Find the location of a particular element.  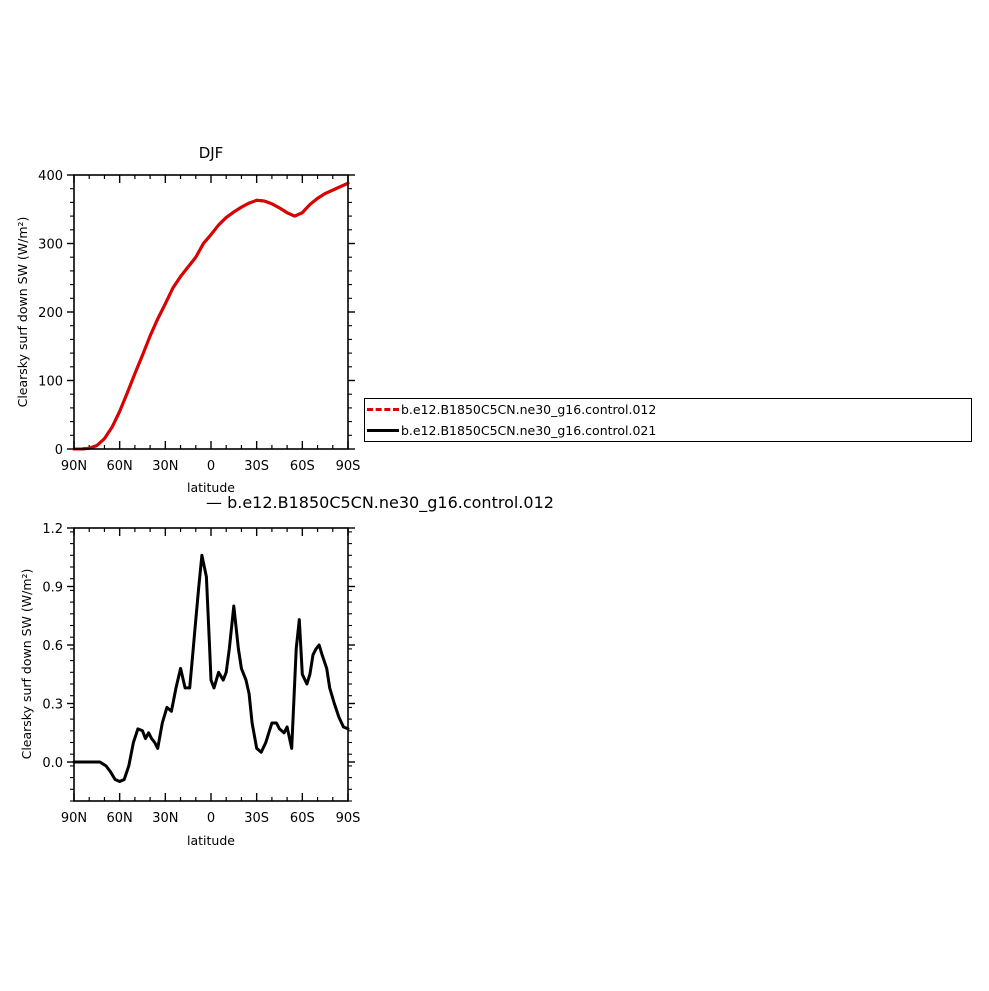

difference-plot-xlabel: latitude is located at coordinates (211, 840).